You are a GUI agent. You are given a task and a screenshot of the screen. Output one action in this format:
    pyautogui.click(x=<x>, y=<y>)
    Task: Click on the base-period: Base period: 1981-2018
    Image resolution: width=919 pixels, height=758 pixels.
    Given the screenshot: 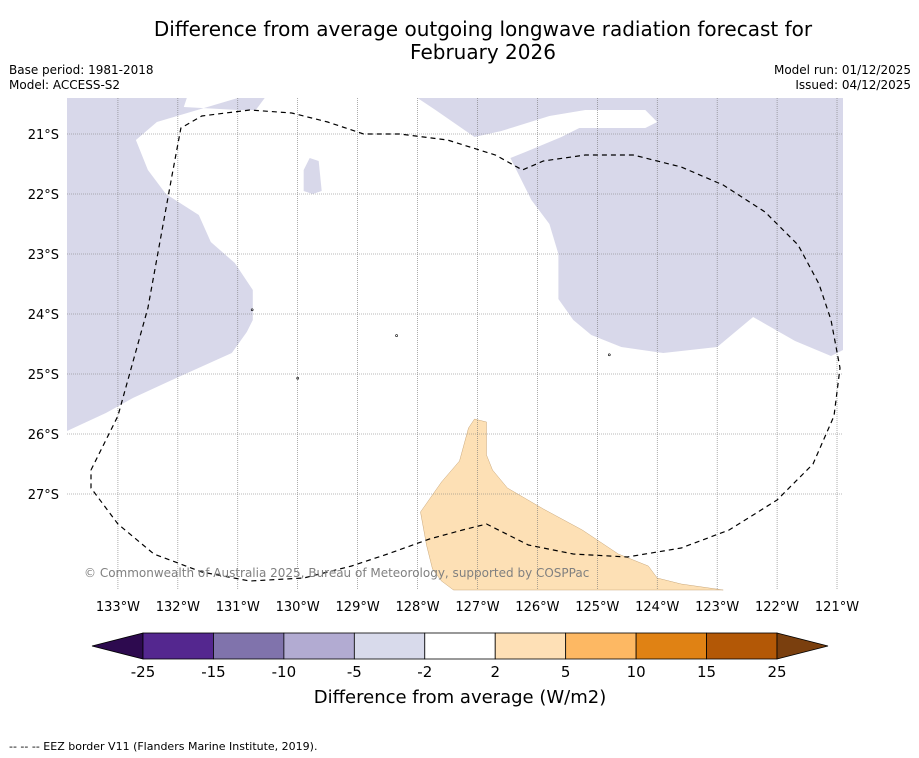 What is the action you would take?
    pyautogui.click(x=81, y=70)
    